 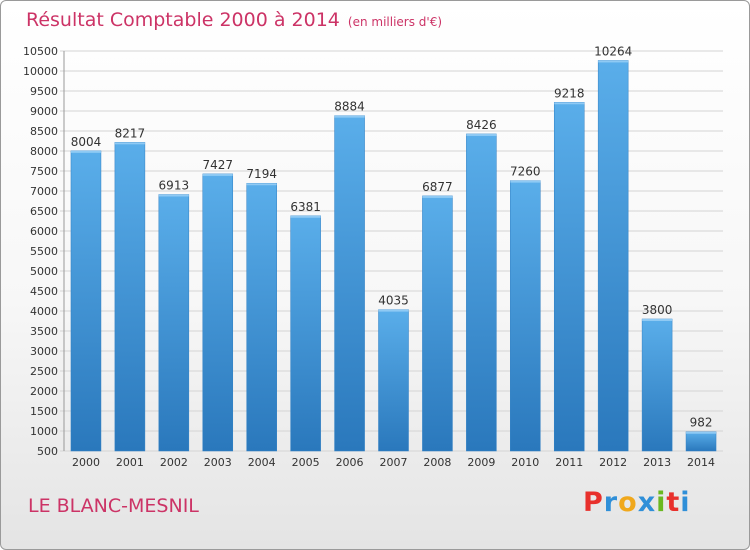 What do you see at coordinates (305, 207) in the screenshot?
I see `value-label-2005: 6381` at bounding box center [305, 207].